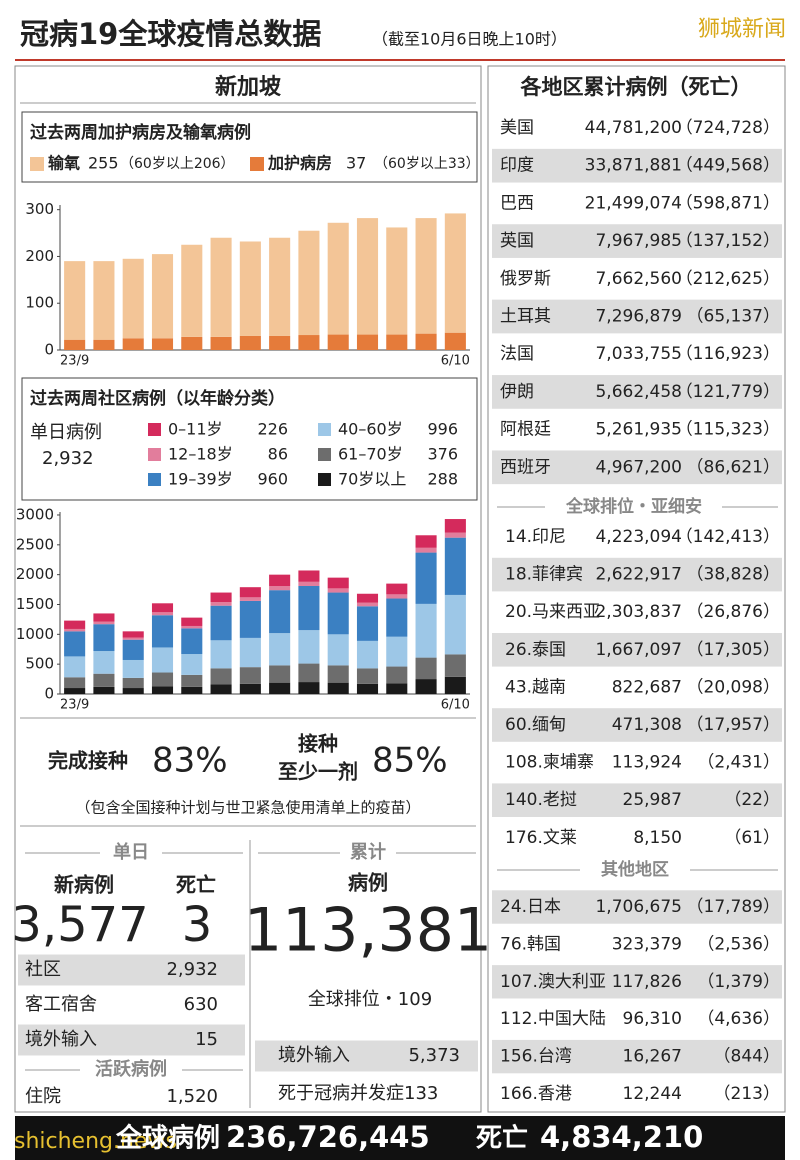 This screenshot has width=800, height=1160. Describe the element at coordinates (196, 885) in the screenshot. I see `stat-label: 死亡` at that location.